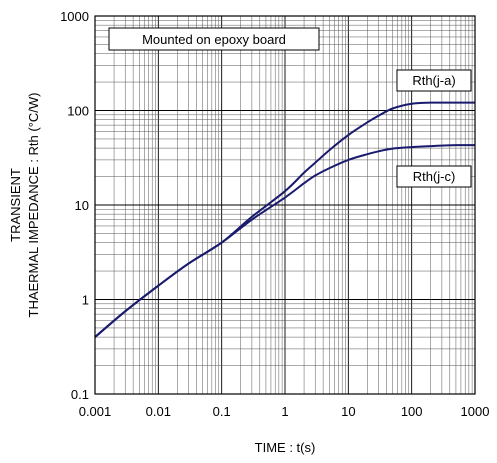 The height and width of the screenshot is (463, 497). I want to click on y-tick-label: 100, so click(78, 111).